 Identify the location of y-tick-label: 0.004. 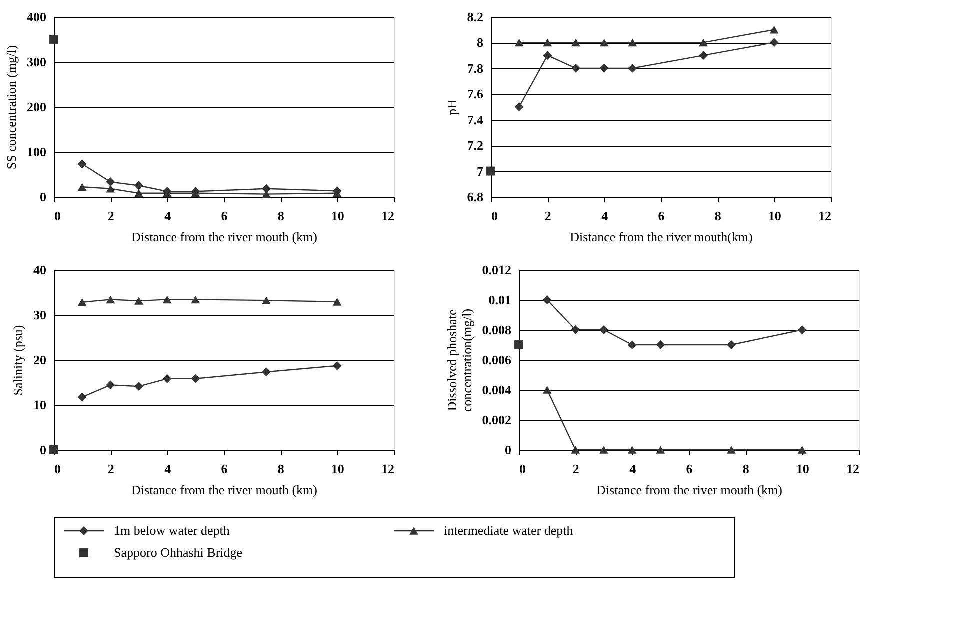
(497, 390).